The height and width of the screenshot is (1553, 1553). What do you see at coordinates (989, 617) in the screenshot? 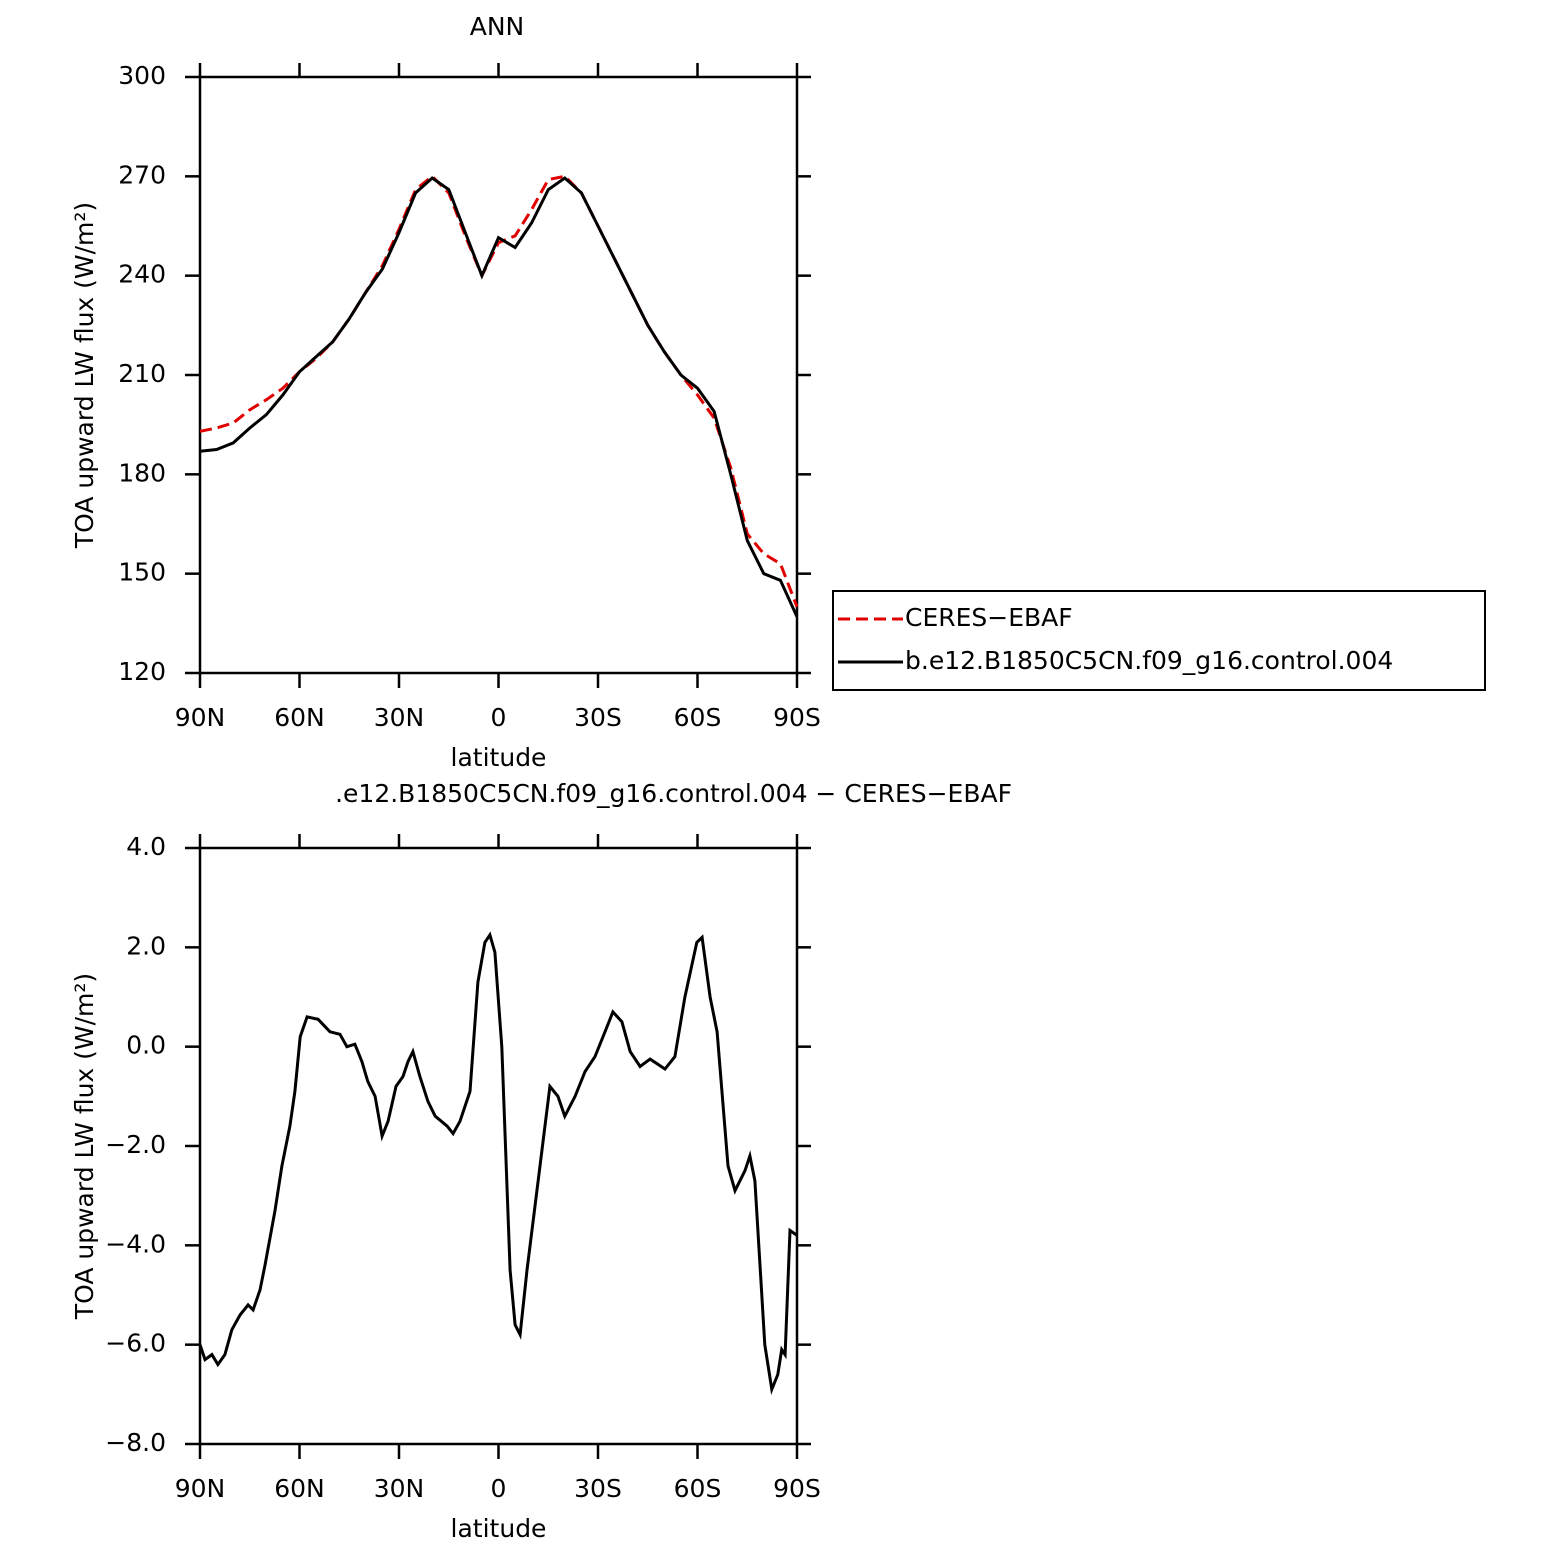
I see `legend-label: CERES−EBAF` at bounding box center [989, 617].